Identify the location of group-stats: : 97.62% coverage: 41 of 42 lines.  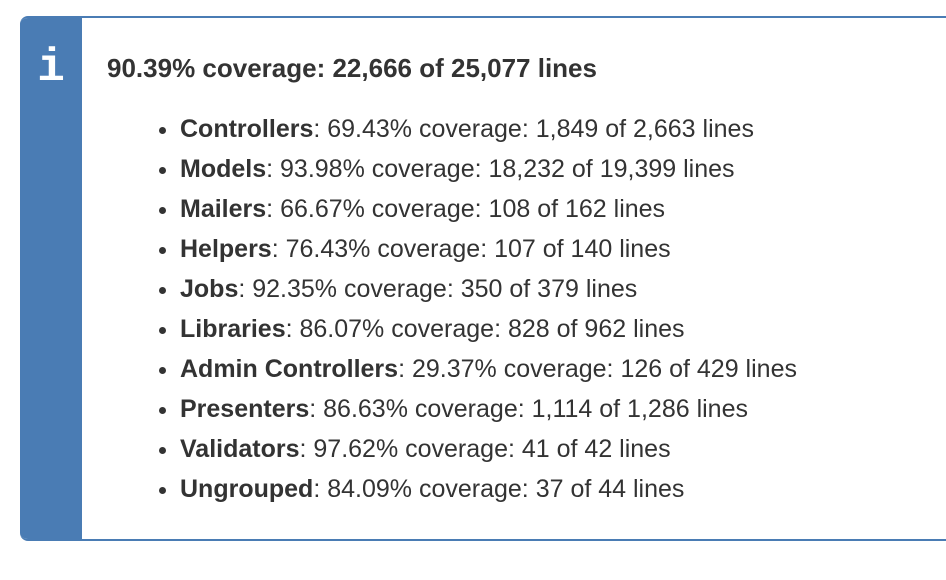
(485, 449).